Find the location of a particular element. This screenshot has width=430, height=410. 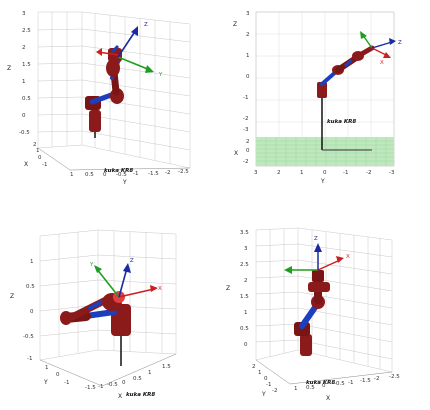

ground-mesh is located at coordinates (325, 151).